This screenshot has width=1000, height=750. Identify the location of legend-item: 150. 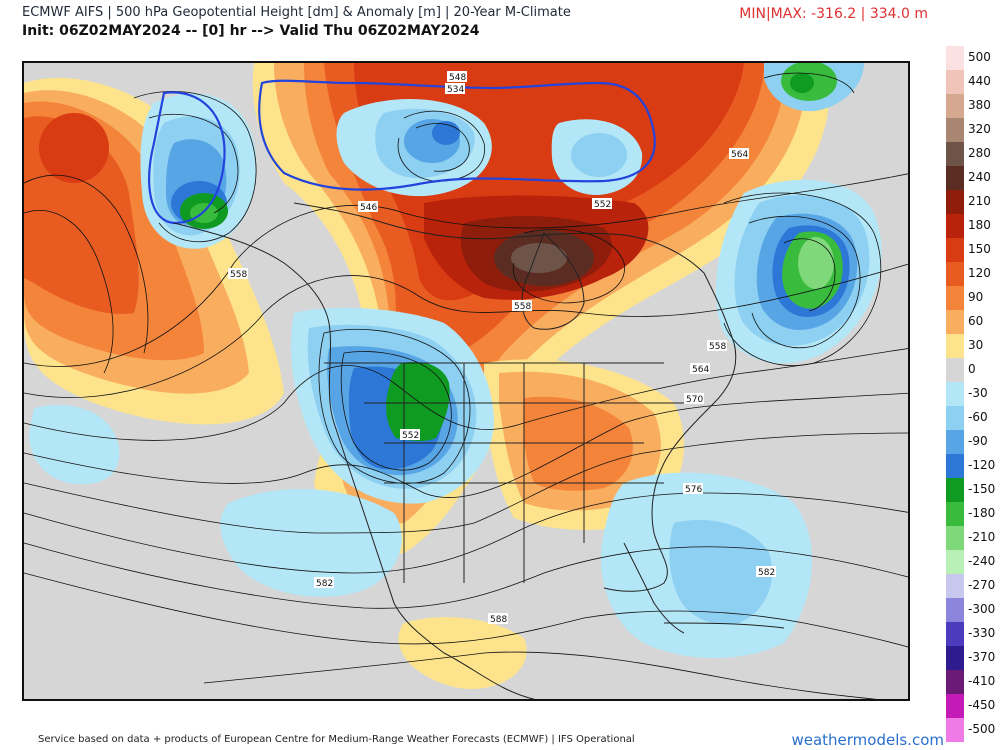
(970, 250).